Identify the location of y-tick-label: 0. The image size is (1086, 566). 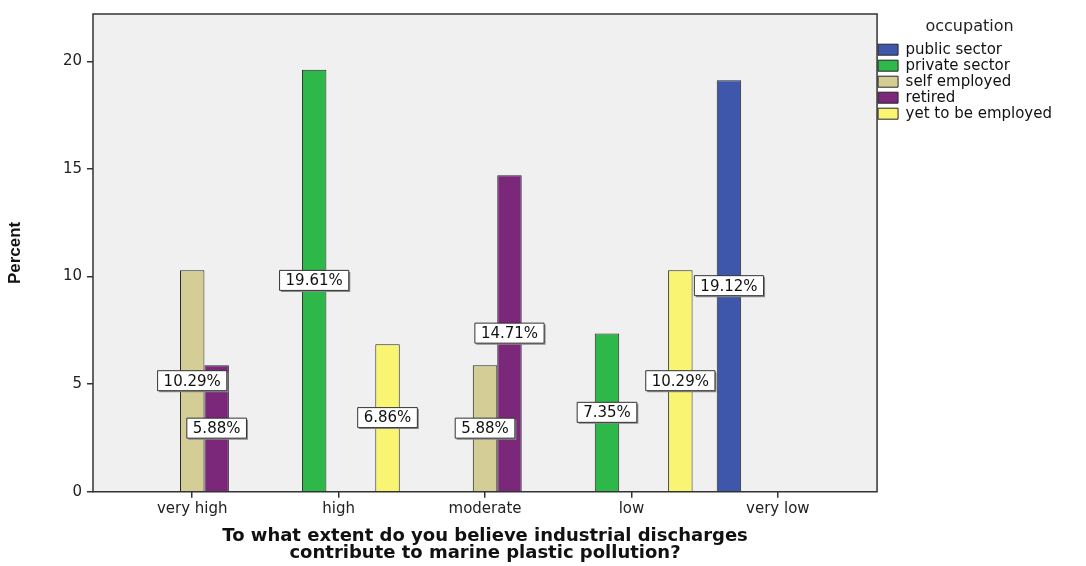
(77, 490).